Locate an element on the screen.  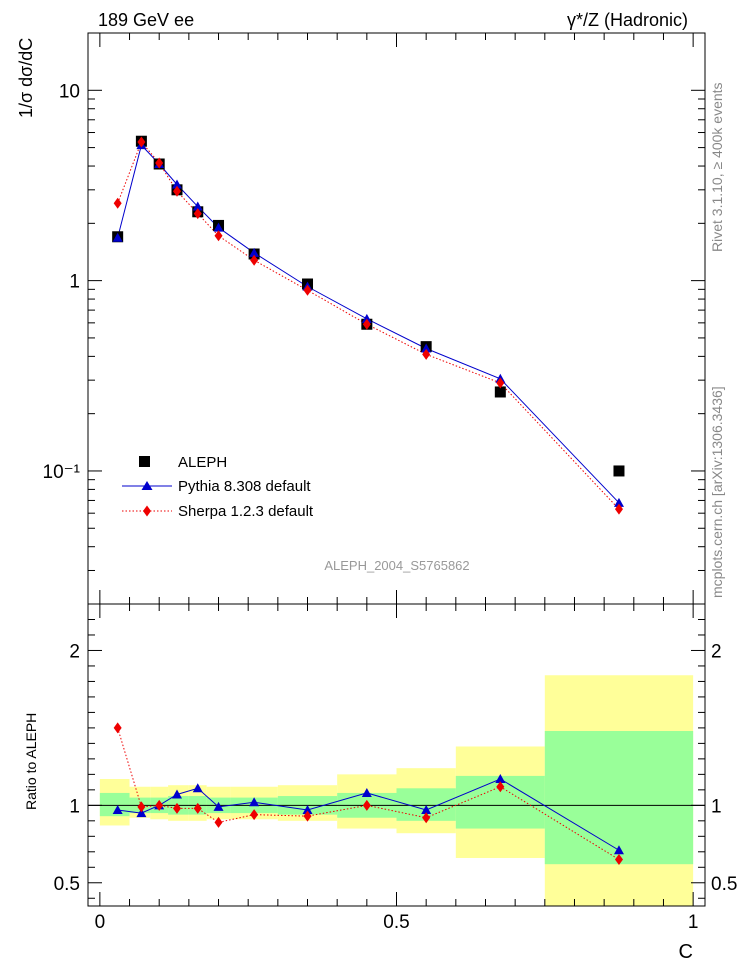
analysis-id-watermark: ALEPH_2004_S5765862 is located at coordinates (396, 565).